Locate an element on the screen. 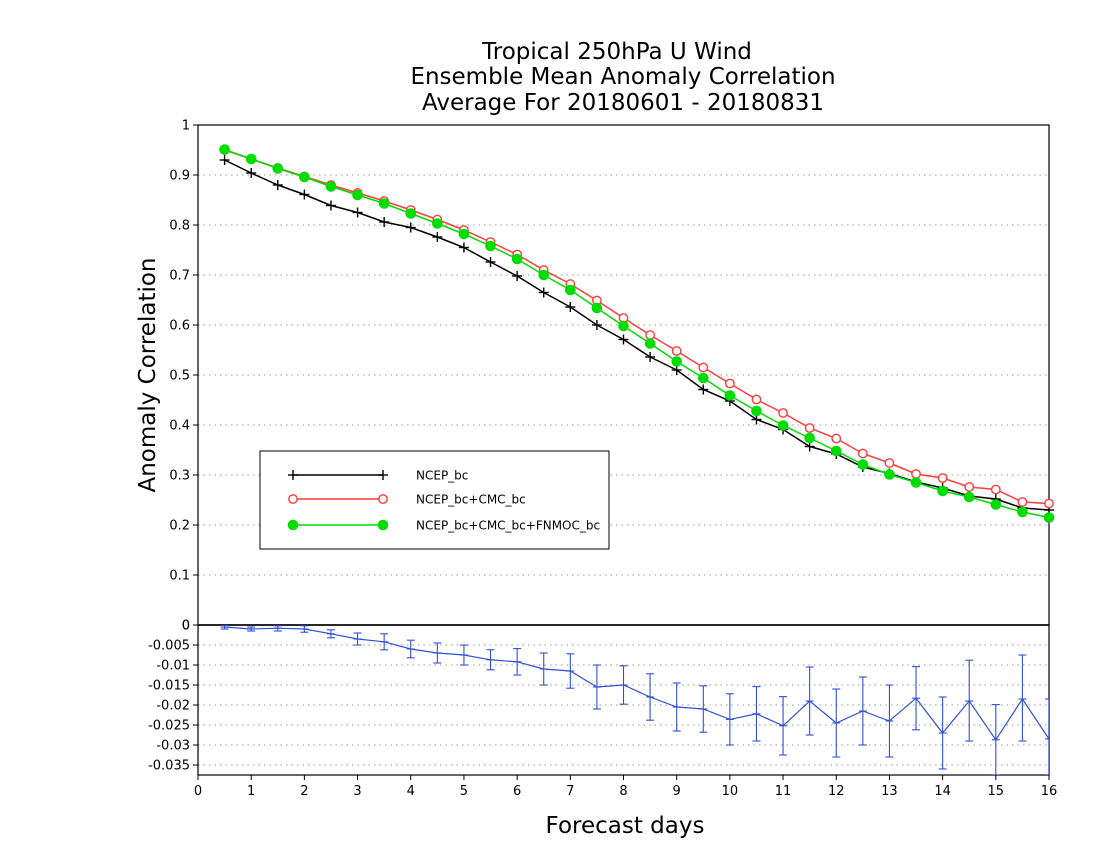 The height and width of the screenshot is (855, 1100). y-tick-label: -0.02 is located at coordinates (173, 706).